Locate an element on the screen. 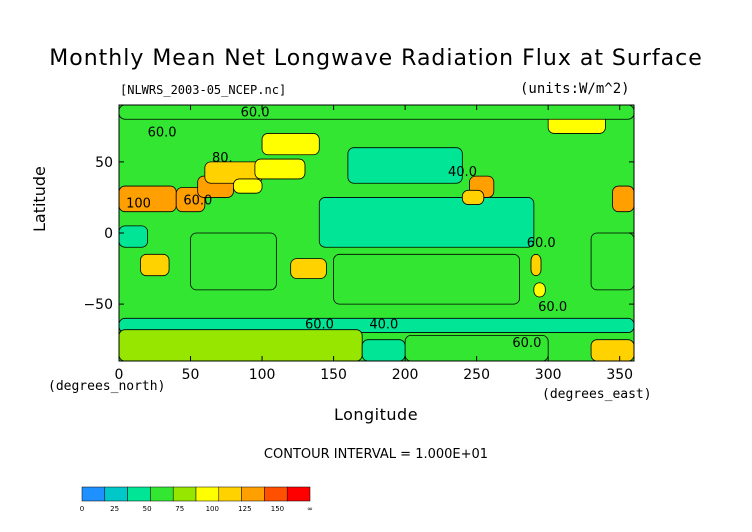  x-axis-label: Longitude is located at coordinates (376, 414).